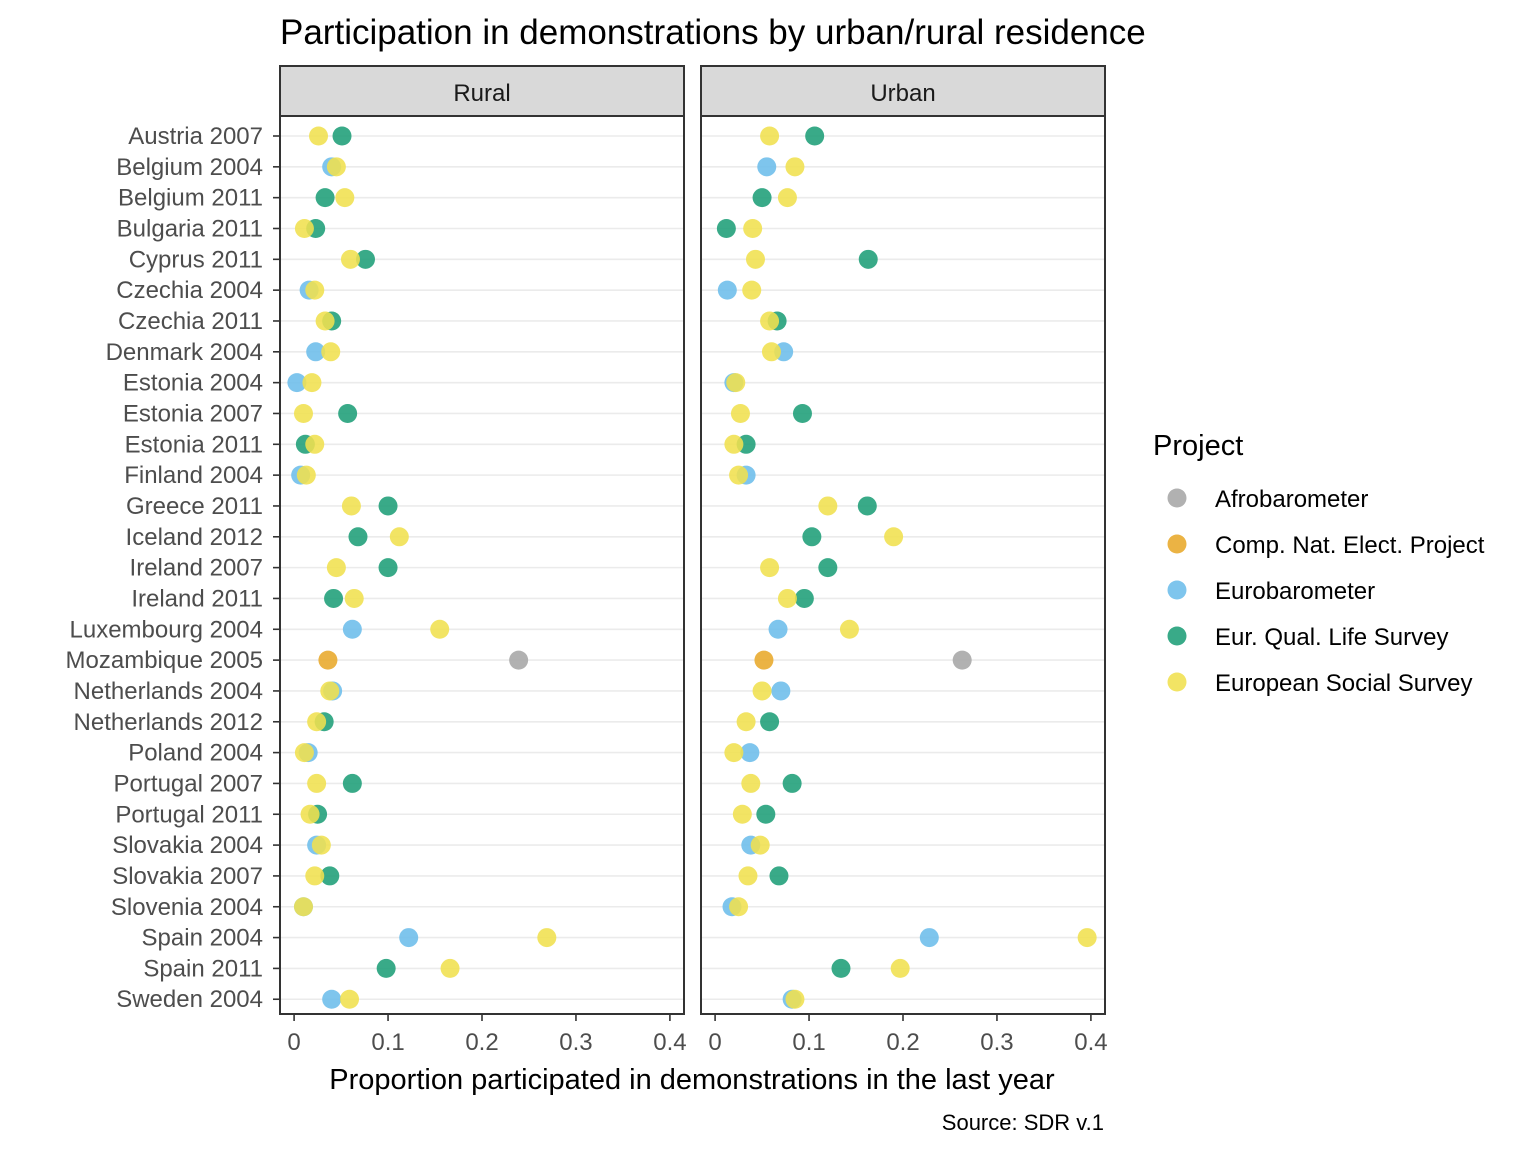 The image size is (1536, 1152). I want to click on y-tick-label: Spain 2011, so click(203, 968).